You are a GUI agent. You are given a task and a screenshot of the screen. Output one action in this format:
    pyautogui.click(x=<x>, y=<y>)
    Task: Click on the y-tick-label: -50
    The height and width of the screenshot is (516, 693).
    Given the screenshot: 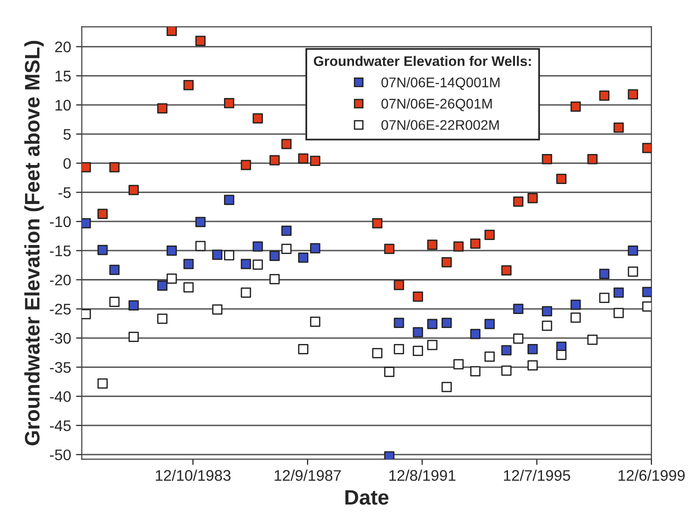 What is the action you would take?
    pyautogui.click(x=60, y=454)
    